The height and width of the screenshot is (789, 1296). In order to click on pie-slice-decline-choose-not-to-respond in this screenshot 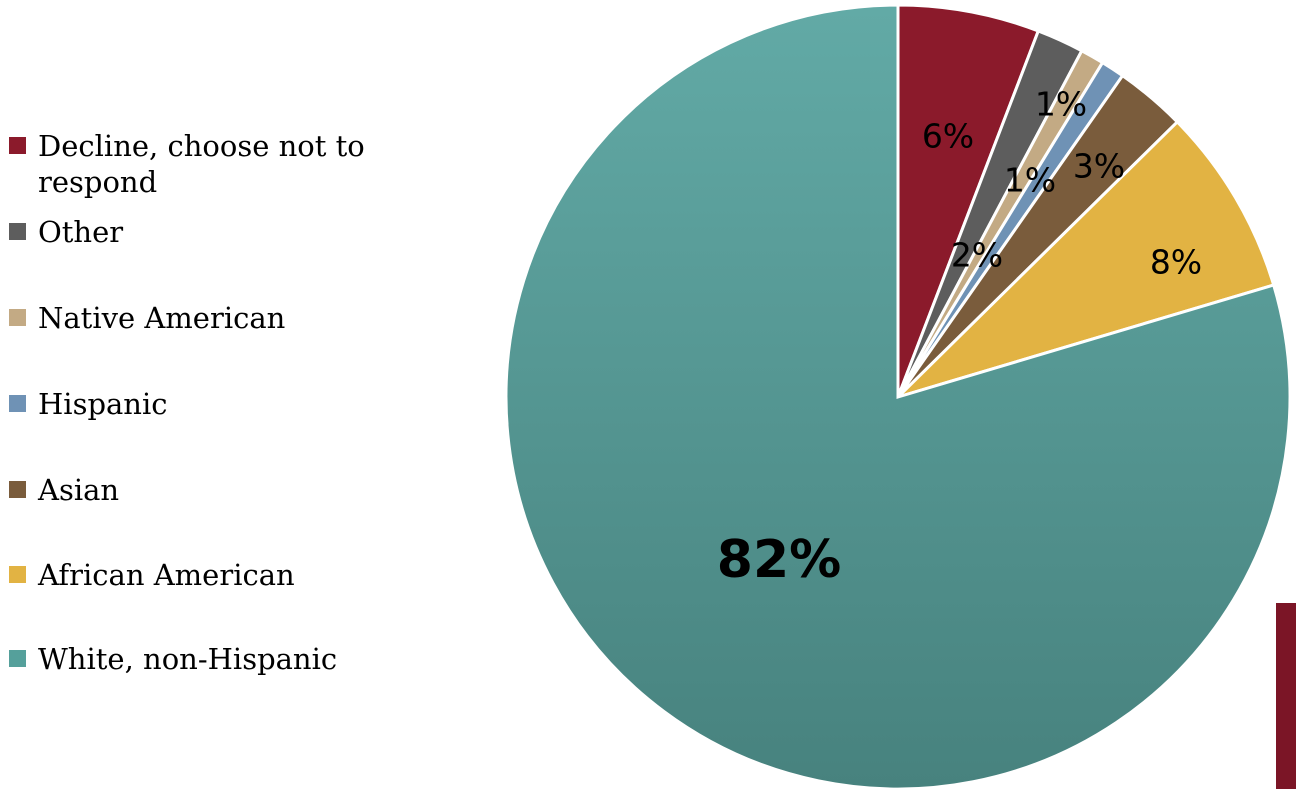, I will do `click(968, 200)`.